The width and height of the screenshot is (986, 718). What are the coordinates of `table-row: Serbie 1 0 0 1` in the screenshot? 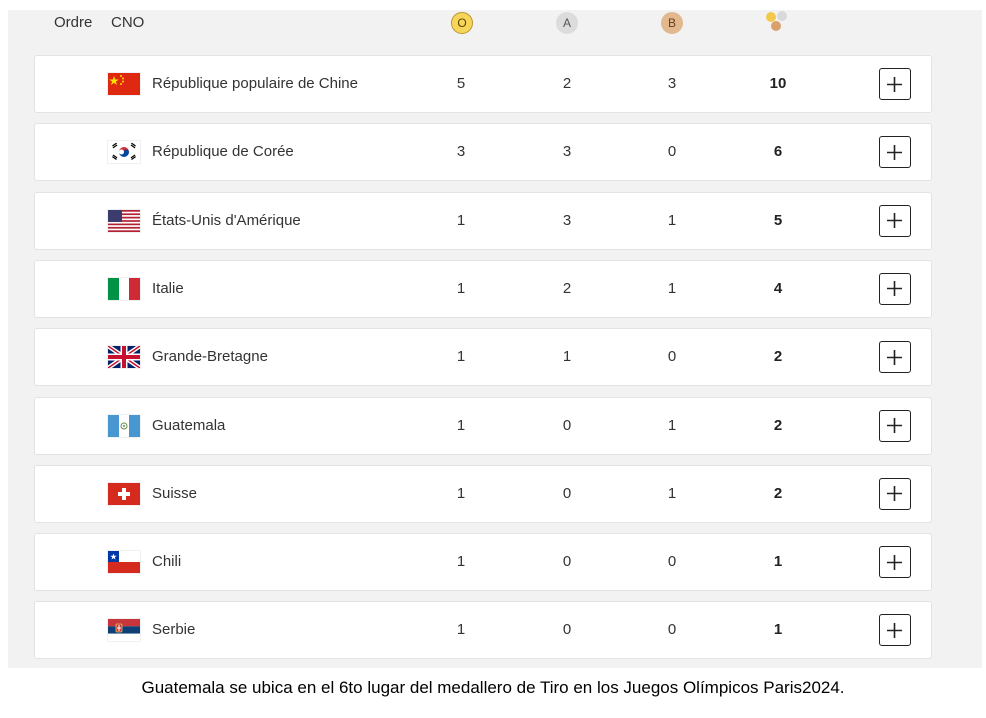 It's located at (483, 630).